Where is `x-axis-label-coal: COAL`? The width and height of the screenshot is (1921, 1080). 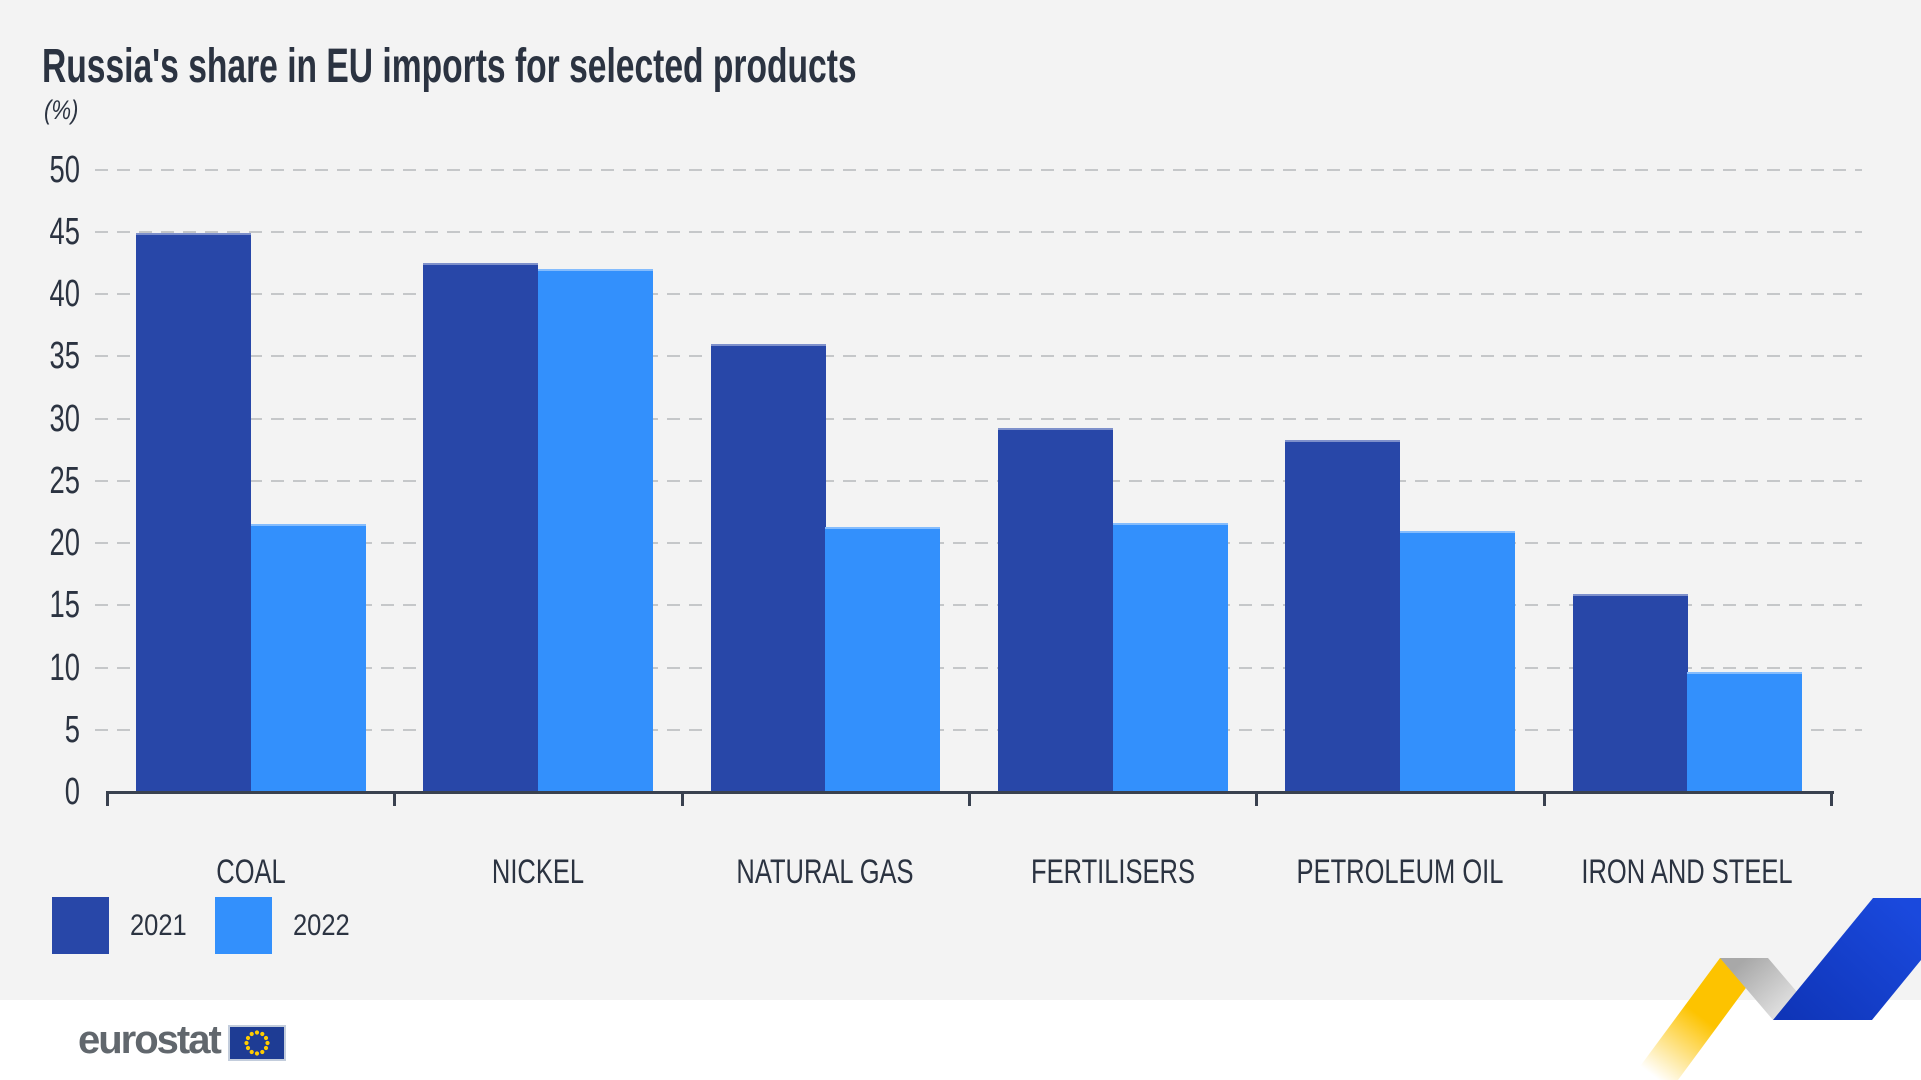 x-axis-label-coal: COAL is located at coordinates (251, 872).